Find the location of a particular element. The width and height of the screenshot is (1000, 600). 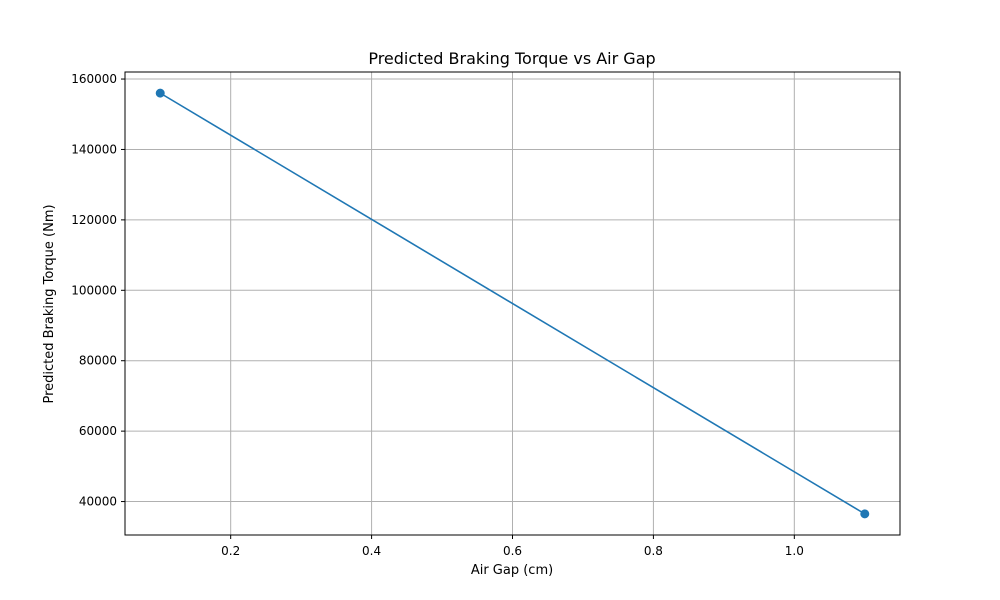

x-tick-label: 0.6 is located at coordinates (512, 551).